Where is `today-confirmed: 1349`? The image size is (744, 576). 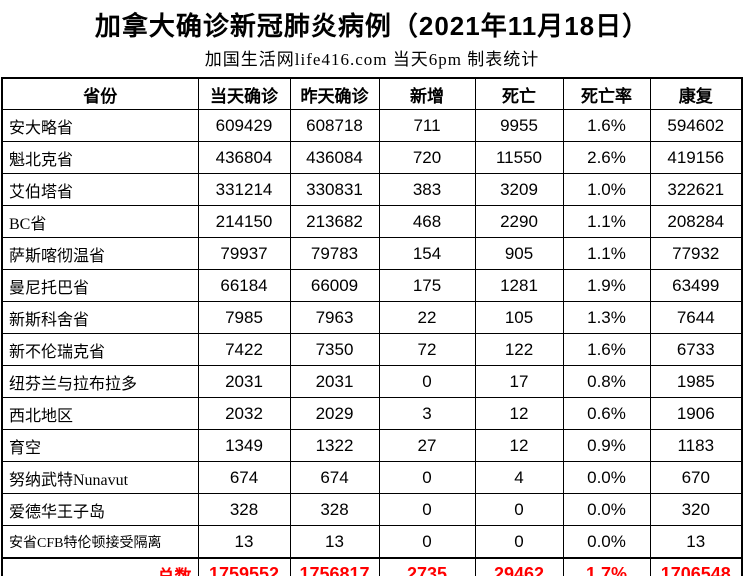 today-confirmed: 1349 is located at coordinates (244, 445).